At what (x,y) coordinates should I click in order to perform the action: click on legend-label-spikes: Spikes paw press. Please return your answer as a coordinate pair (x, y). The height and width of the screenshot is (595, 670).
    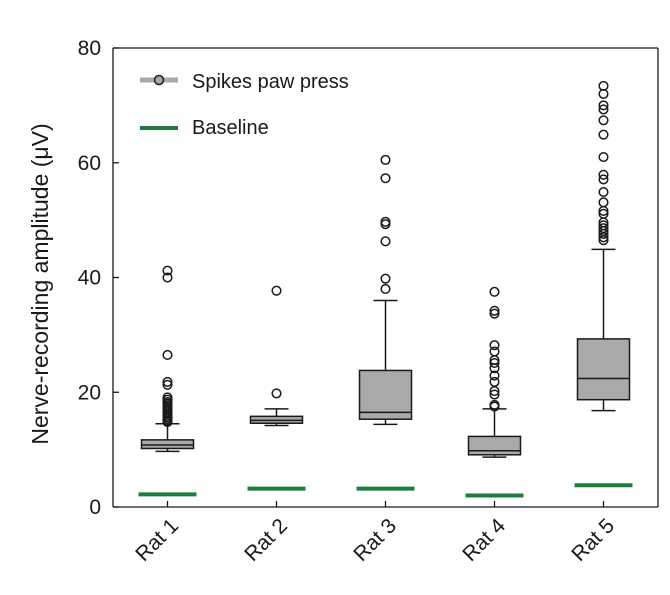
    Looking at the image, I should click on (270, 82).